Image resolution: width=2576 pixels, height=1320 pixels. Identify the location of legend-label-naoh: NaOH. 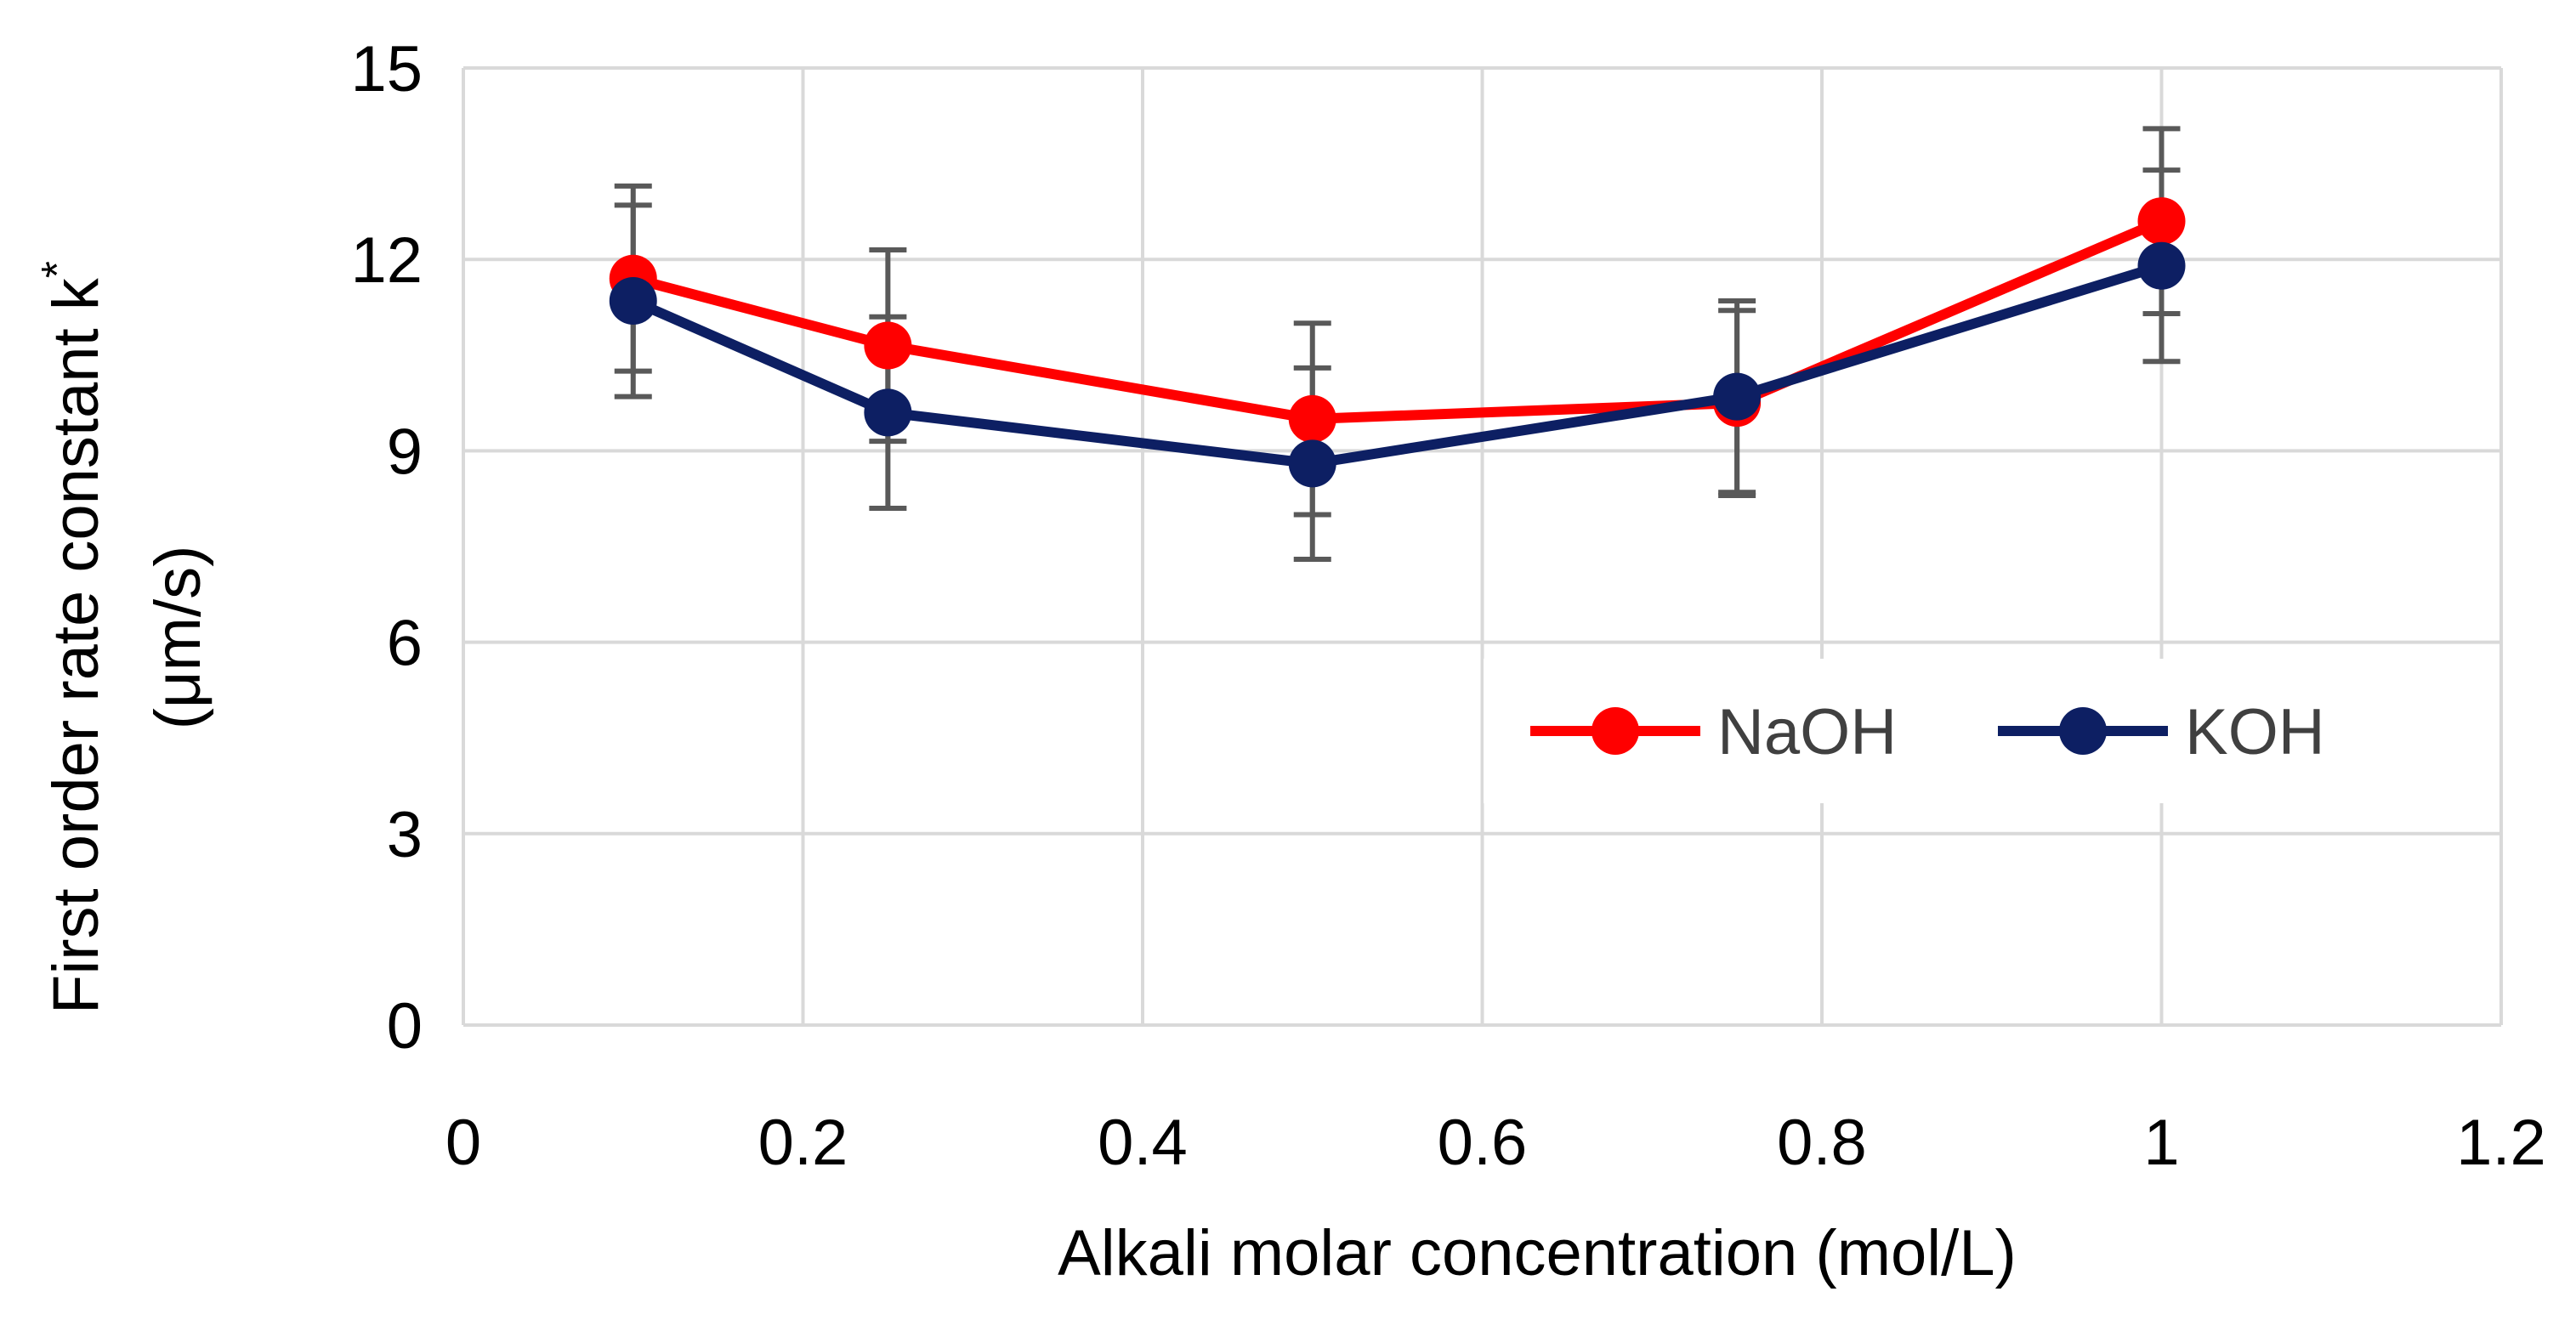
(1807, 732).